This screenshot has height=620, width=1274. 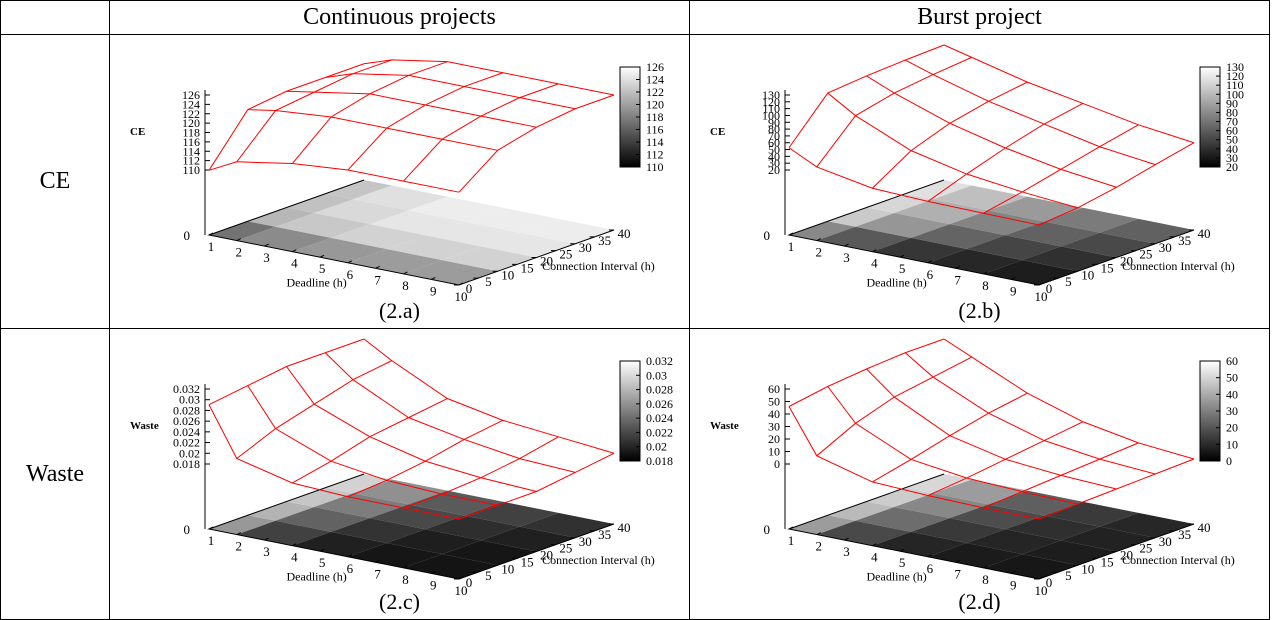 I want to click on colorbar-tick-label: 116, so click(x=655, y=130).